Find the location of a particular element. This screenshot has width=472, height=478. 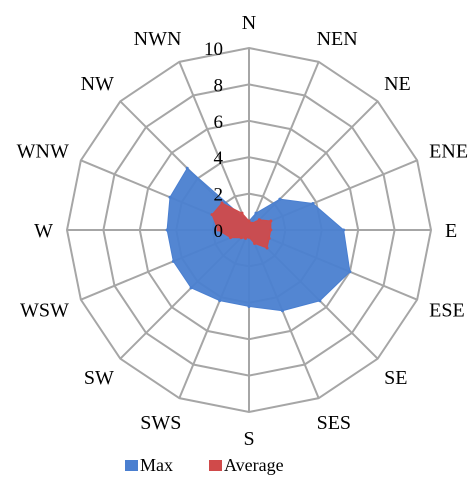

direction-label-ne: NE is located at coordinates (397, 84).